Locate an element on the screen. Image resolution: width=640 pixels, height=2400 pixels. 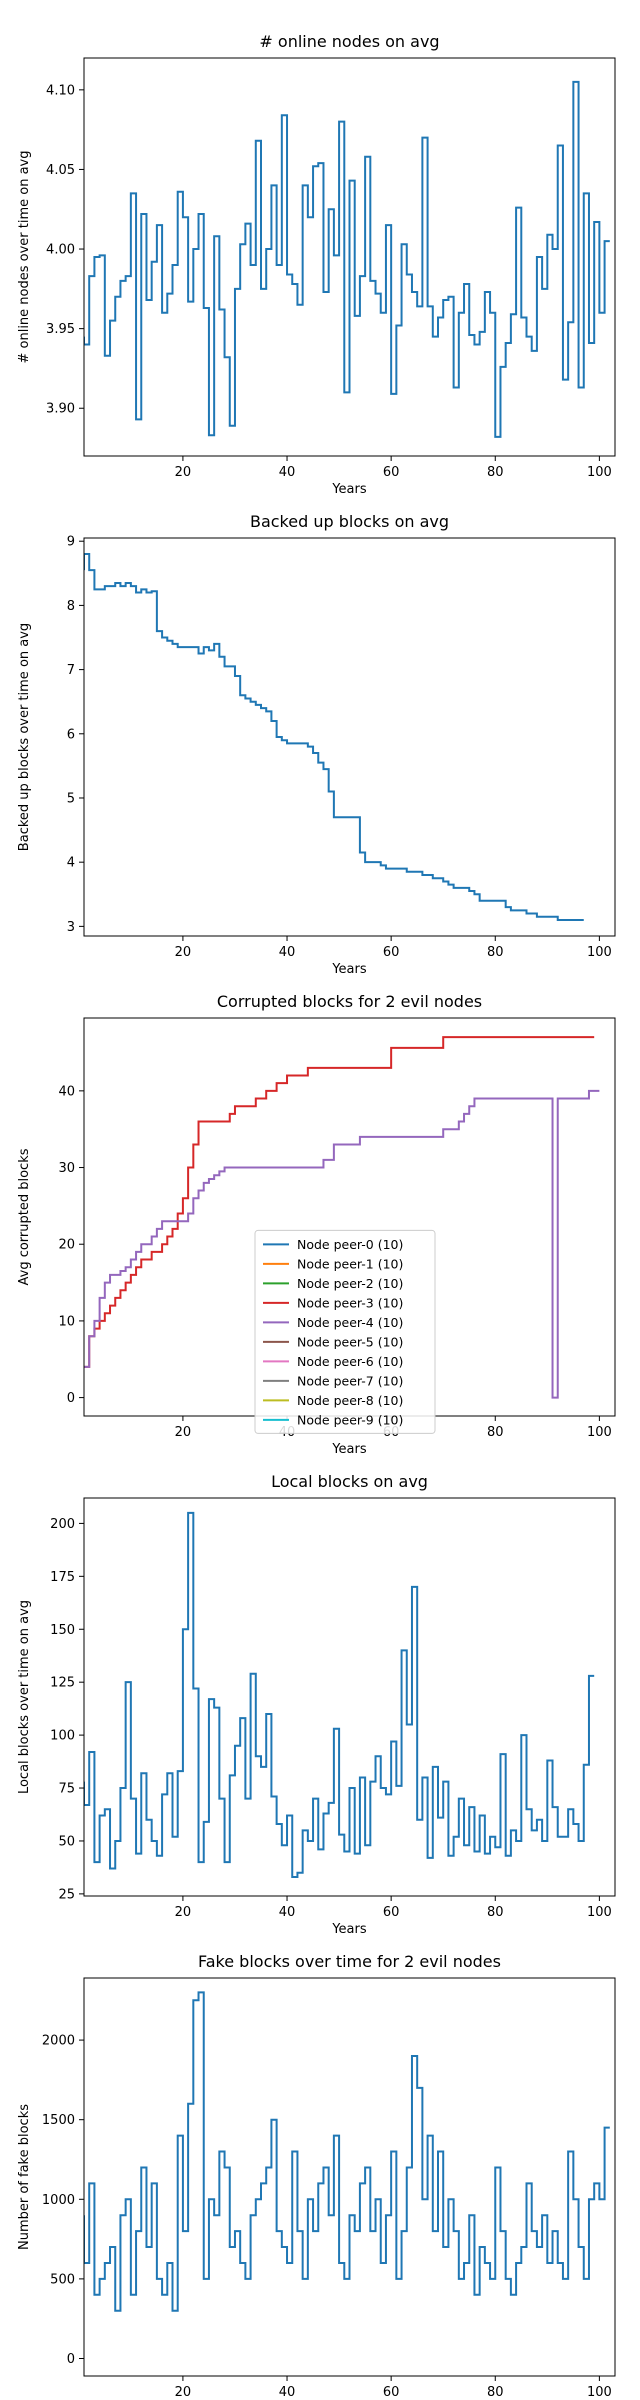
y-axis-label: Avg corrupted blocks is located at coordinates (24, 1216).